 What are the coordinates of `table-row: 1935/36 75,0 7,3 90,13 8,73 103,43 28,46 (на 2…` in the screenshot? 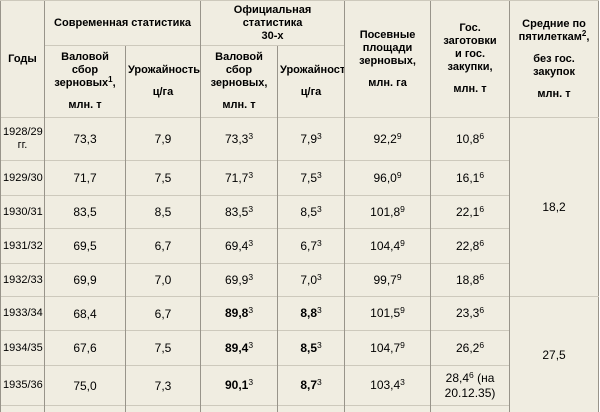 It's located at (299, 385).